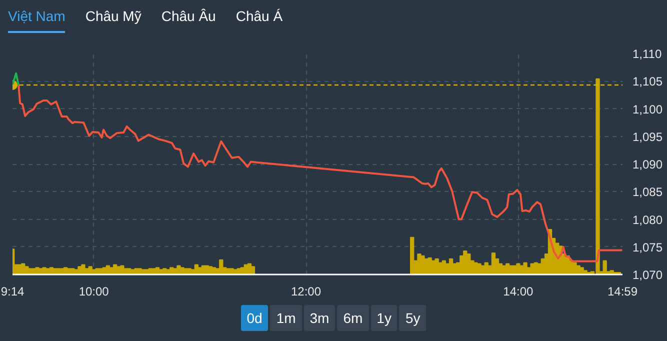 This screenshot has width=667, height=341. What do you see at coordinates (384, 318) in the screenshot?
I see `text: 1y` at bounding box center [384, 318].